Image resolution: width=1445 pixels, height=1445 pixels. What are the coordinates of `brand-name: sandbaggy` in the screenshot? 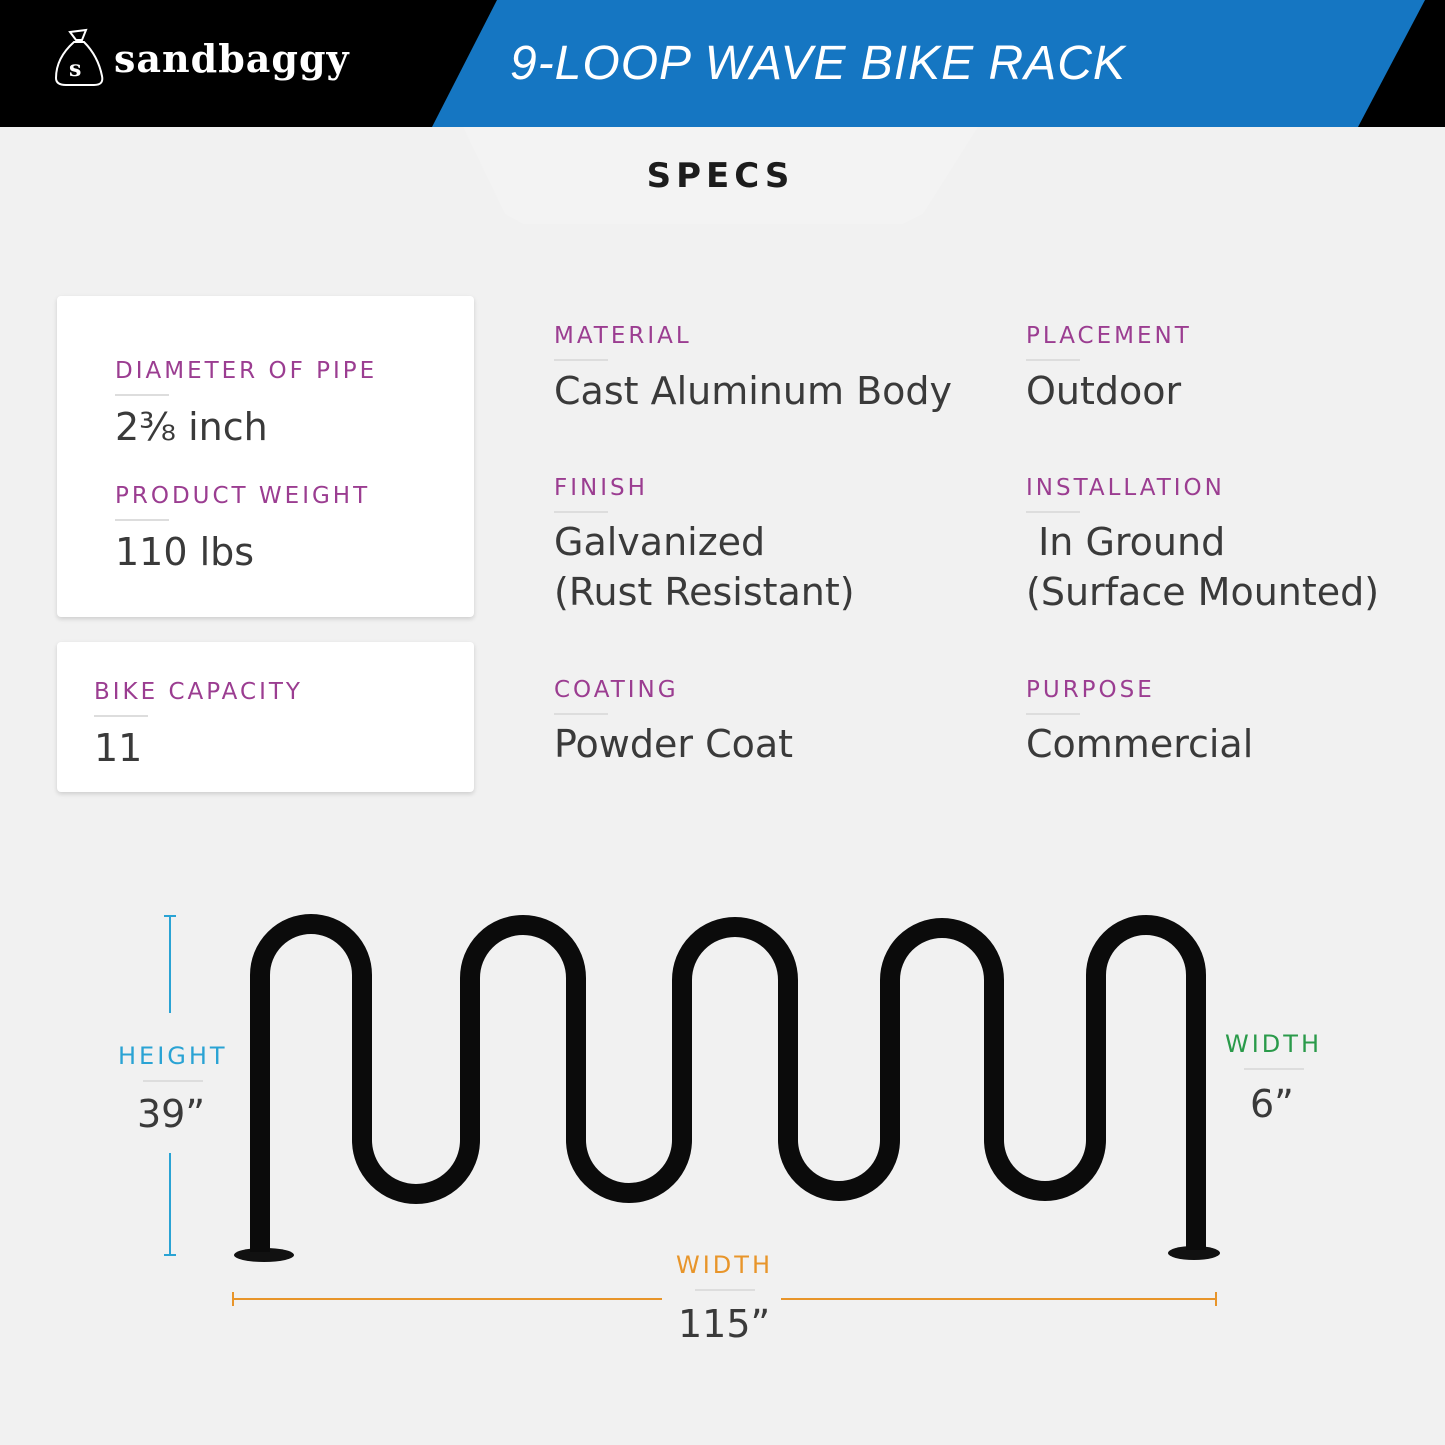 It's located at (232, 58).